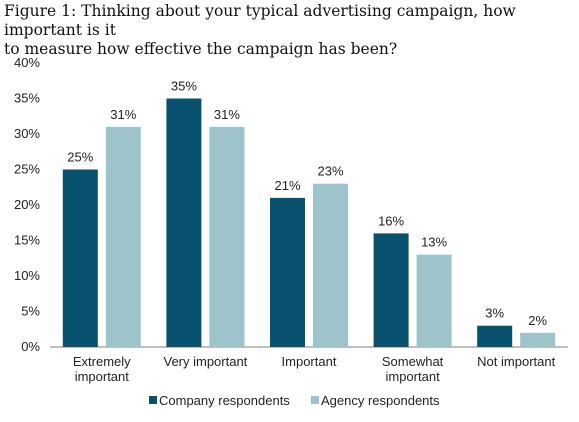 This screenshot has height=422, width=579. What do you see at coordinates (380, 400) in the screenshot?
I see `legend-label: Agency respondents` at bounding box center [380, 400].